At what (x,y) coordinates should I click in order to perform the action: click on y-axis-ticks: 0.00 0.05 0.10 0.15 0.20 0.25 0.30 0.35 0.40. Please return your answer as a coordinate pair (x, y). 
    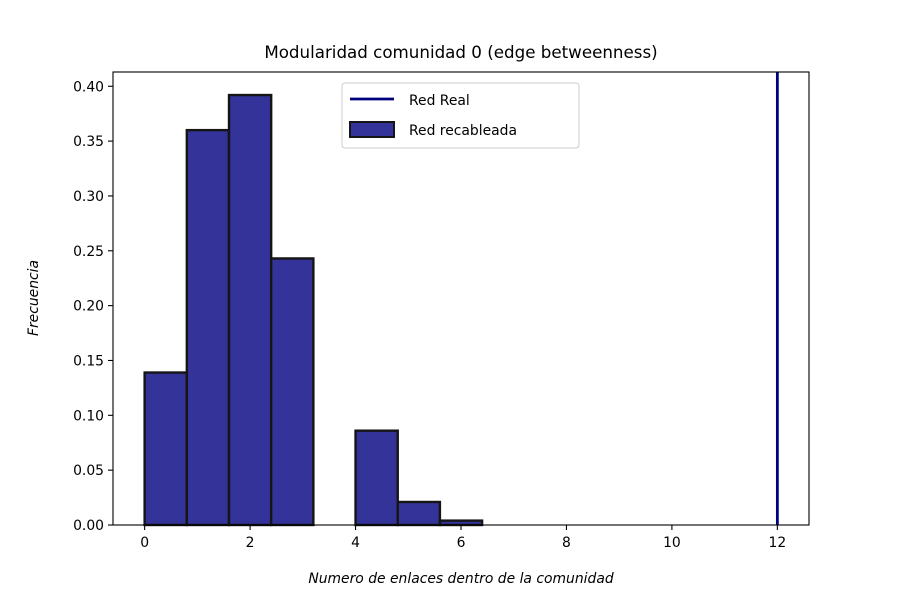
    Looking at the image, I should click on (93, 306).